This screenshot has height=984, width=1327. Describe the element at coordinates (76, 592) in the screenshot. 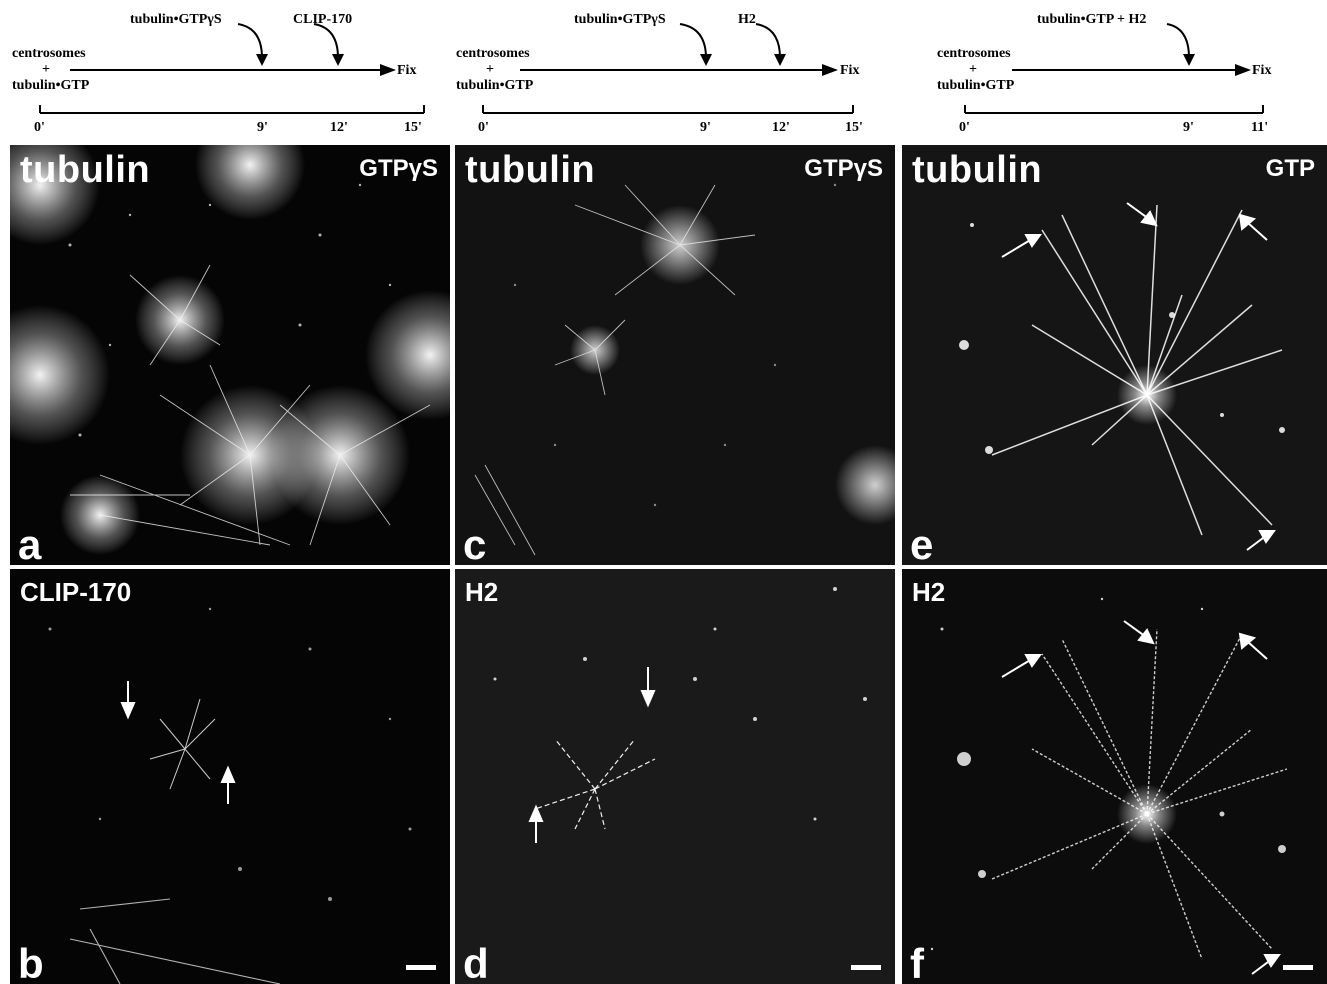

I see `panel-b-title: CLIP-170` at that location.